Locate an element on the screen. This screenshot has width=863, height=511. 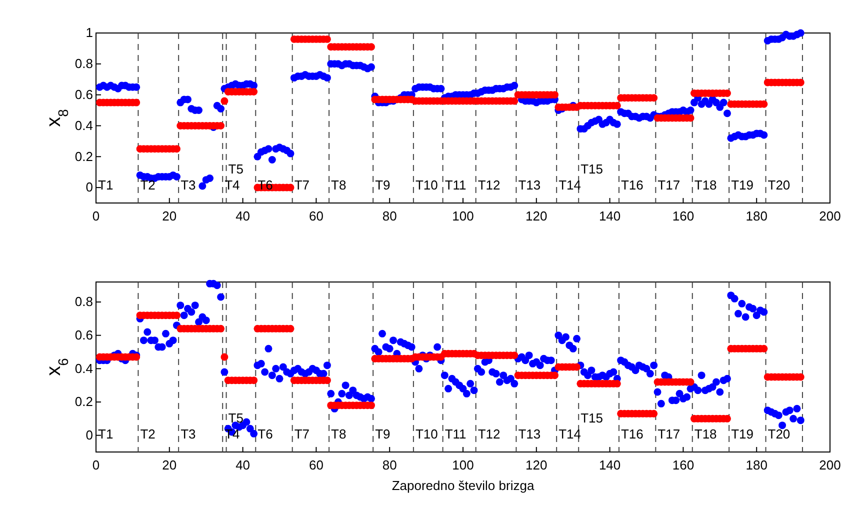
x-axis-title: Zaporedno število brizga is located at coordinates (463, 485).